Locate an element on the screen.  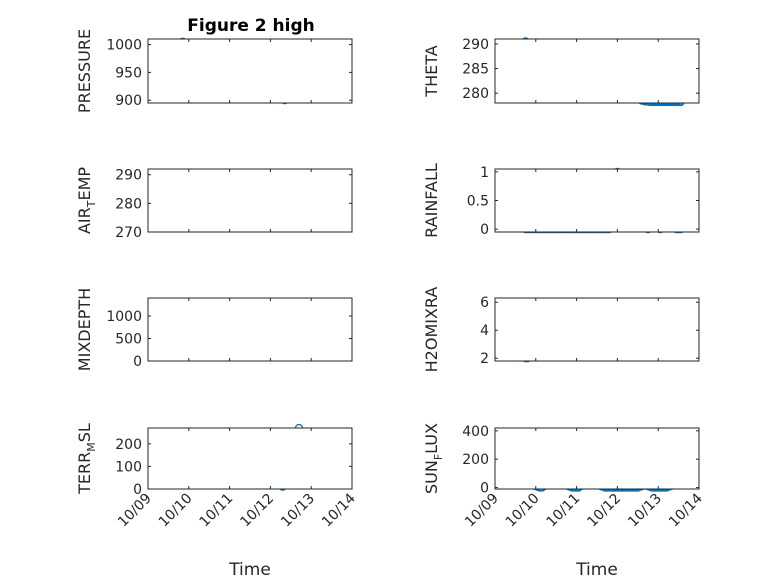
y-tick-label: 100 is located at coordinates (128, 467).